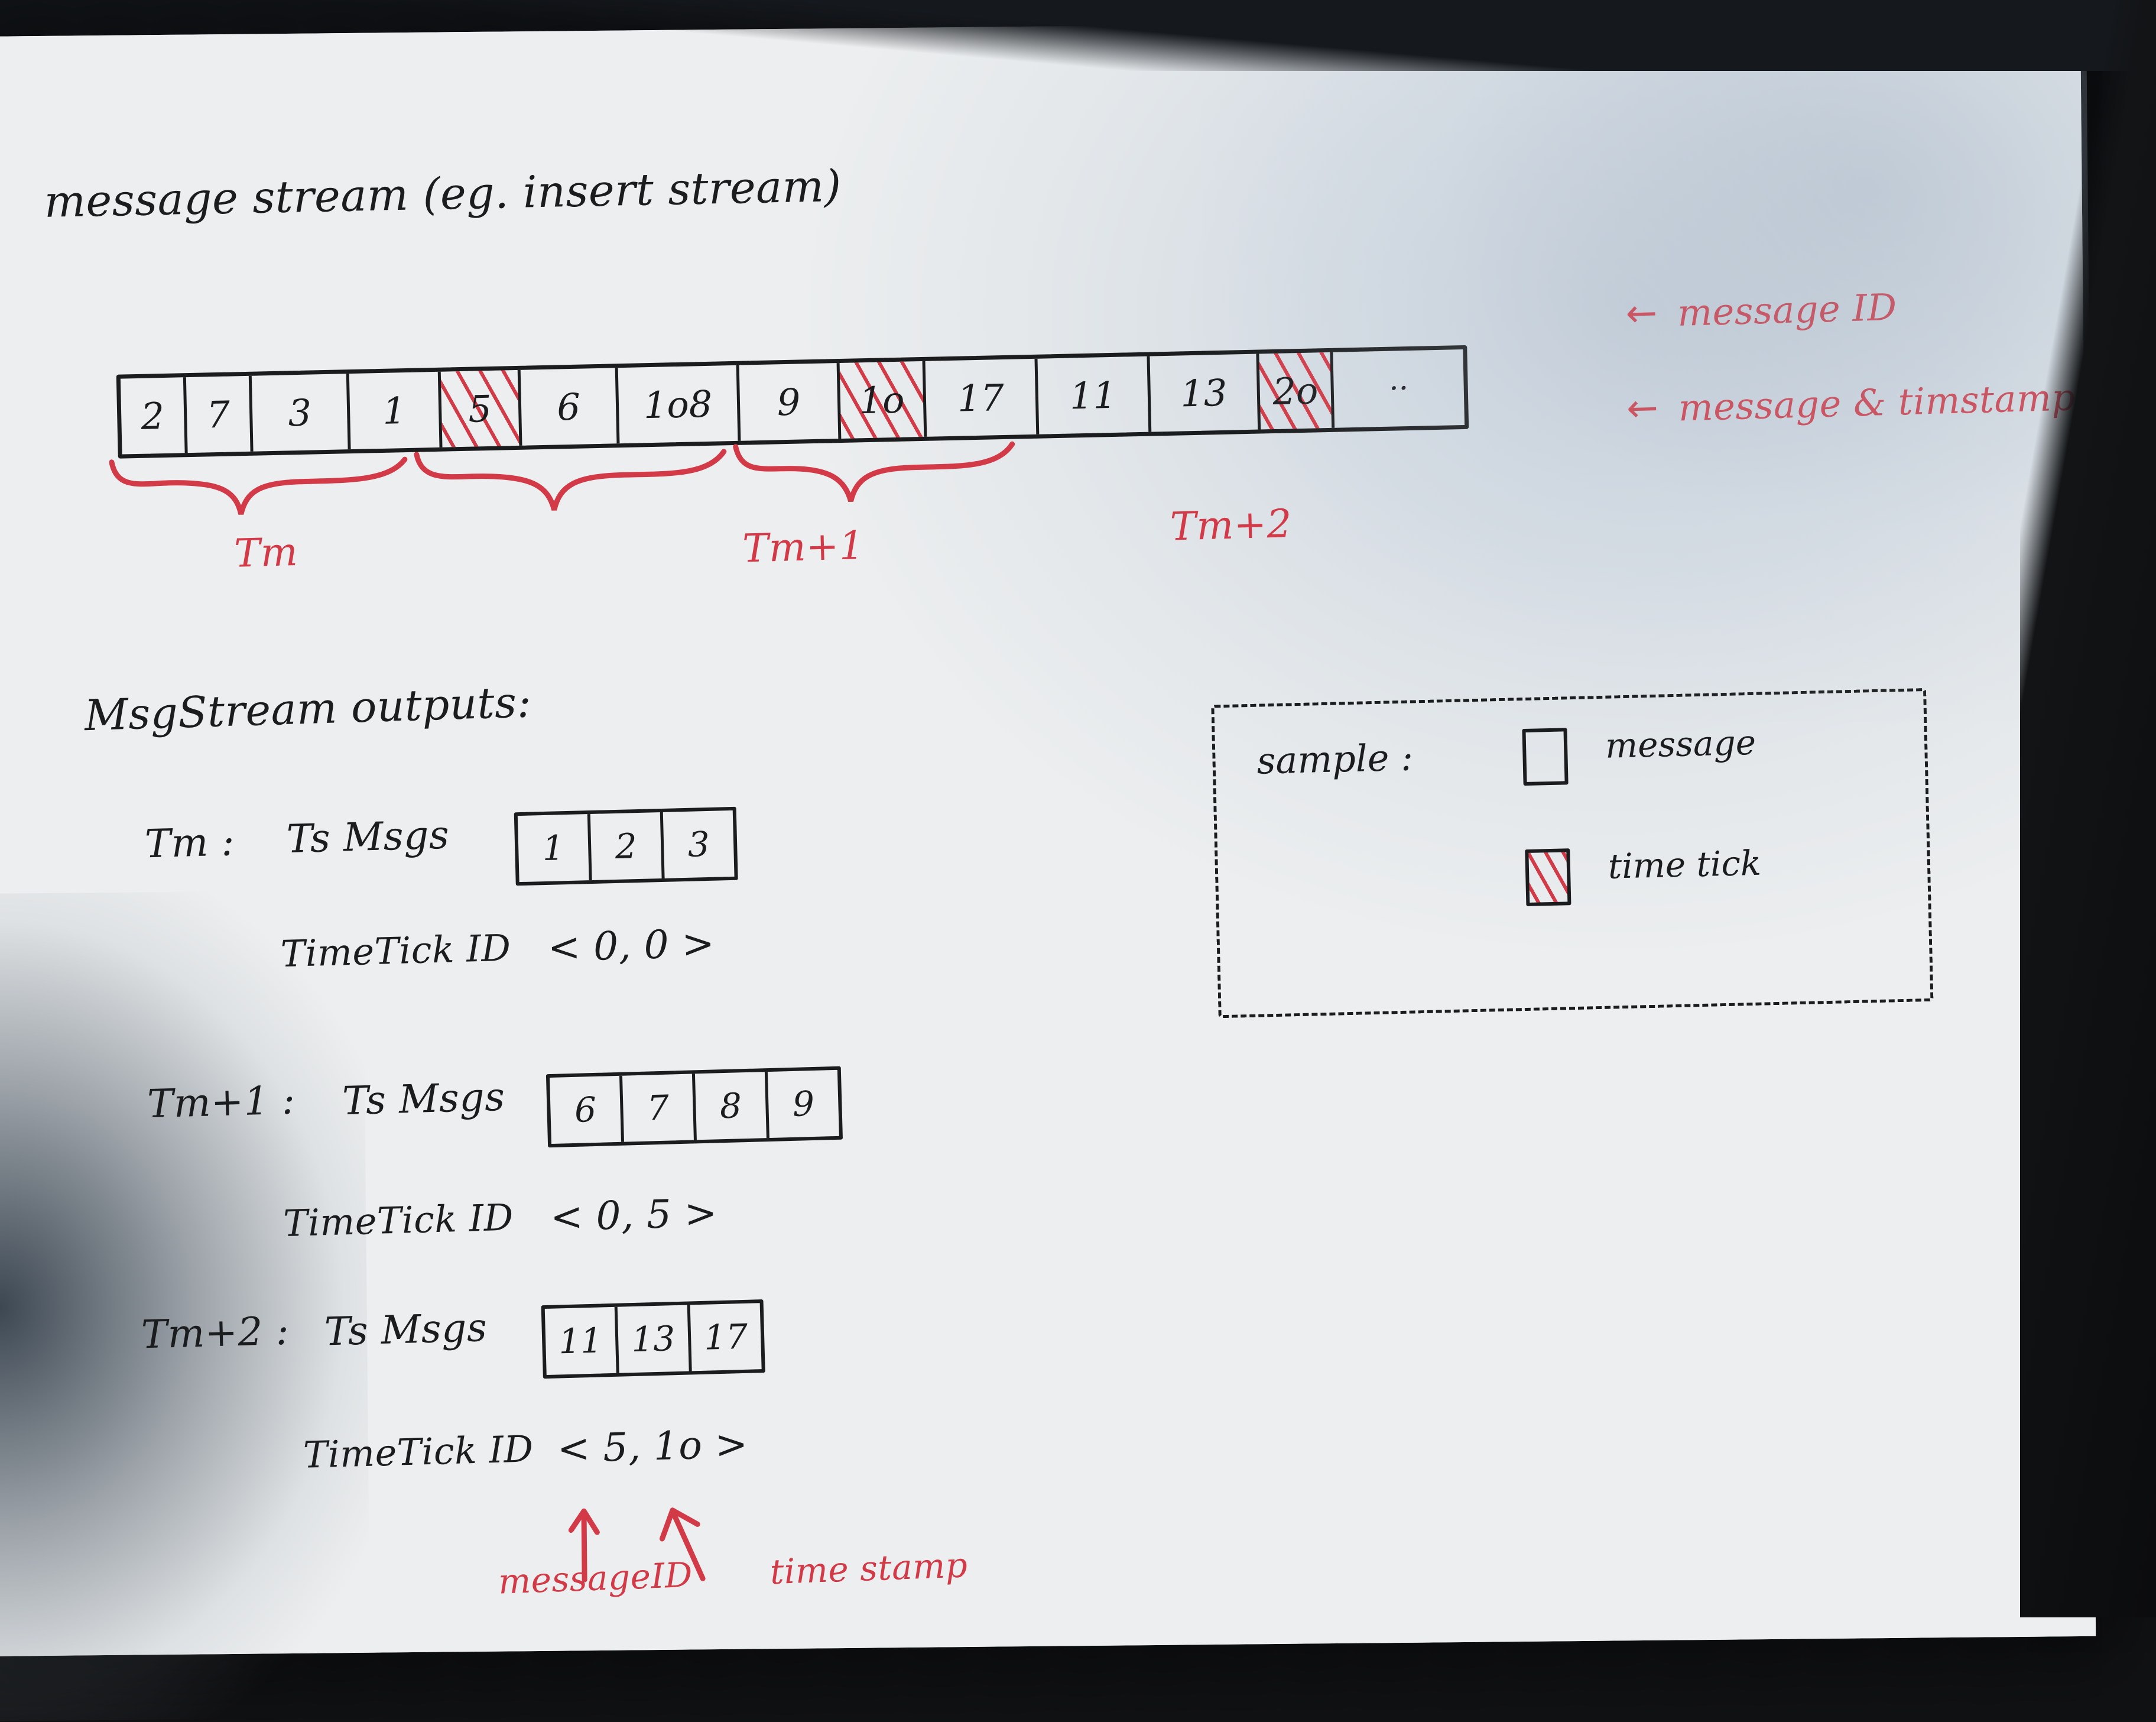 This screenshot has height=1722, width=2156. Describe the element at coordinates (1548, 877) in the screenshot. I see `legend-swatch-timetick` at that location.